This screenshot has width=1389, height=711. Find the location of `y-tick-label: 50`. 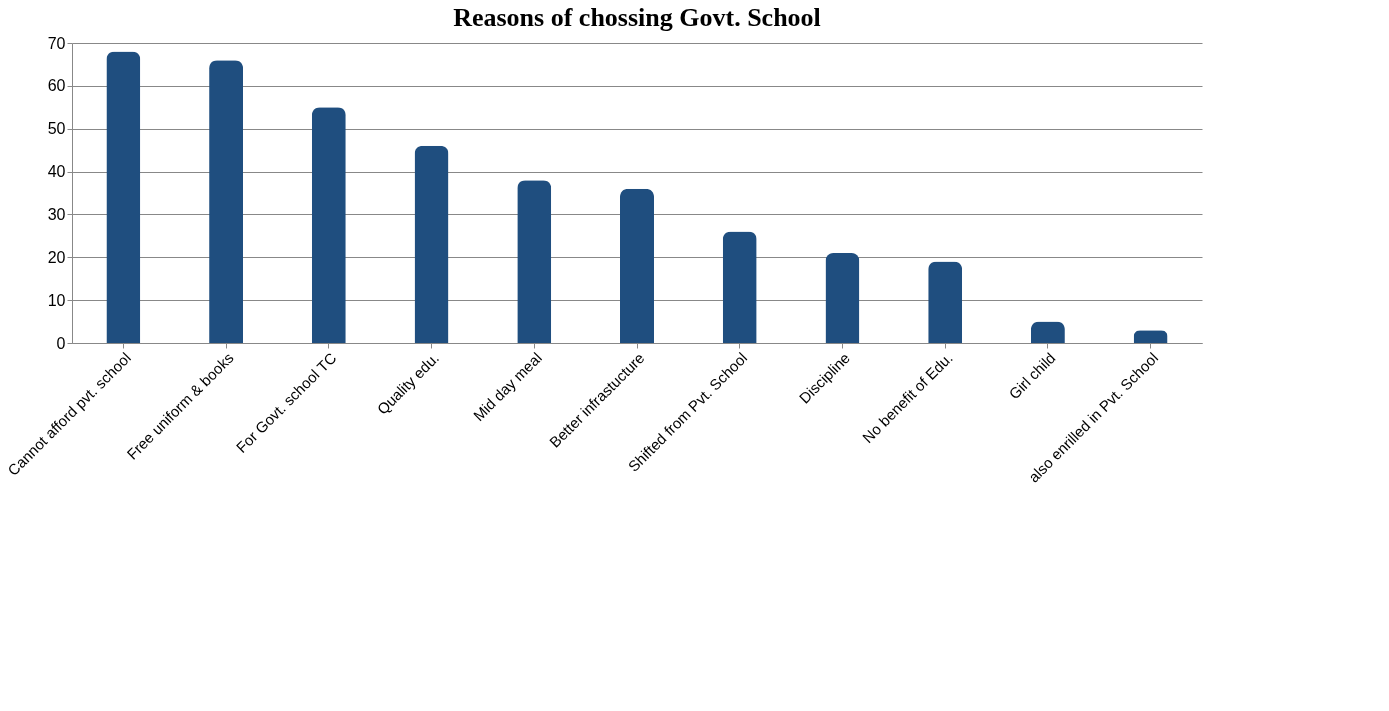

y-tick-label: 50 is located at coordinates (56, 129).